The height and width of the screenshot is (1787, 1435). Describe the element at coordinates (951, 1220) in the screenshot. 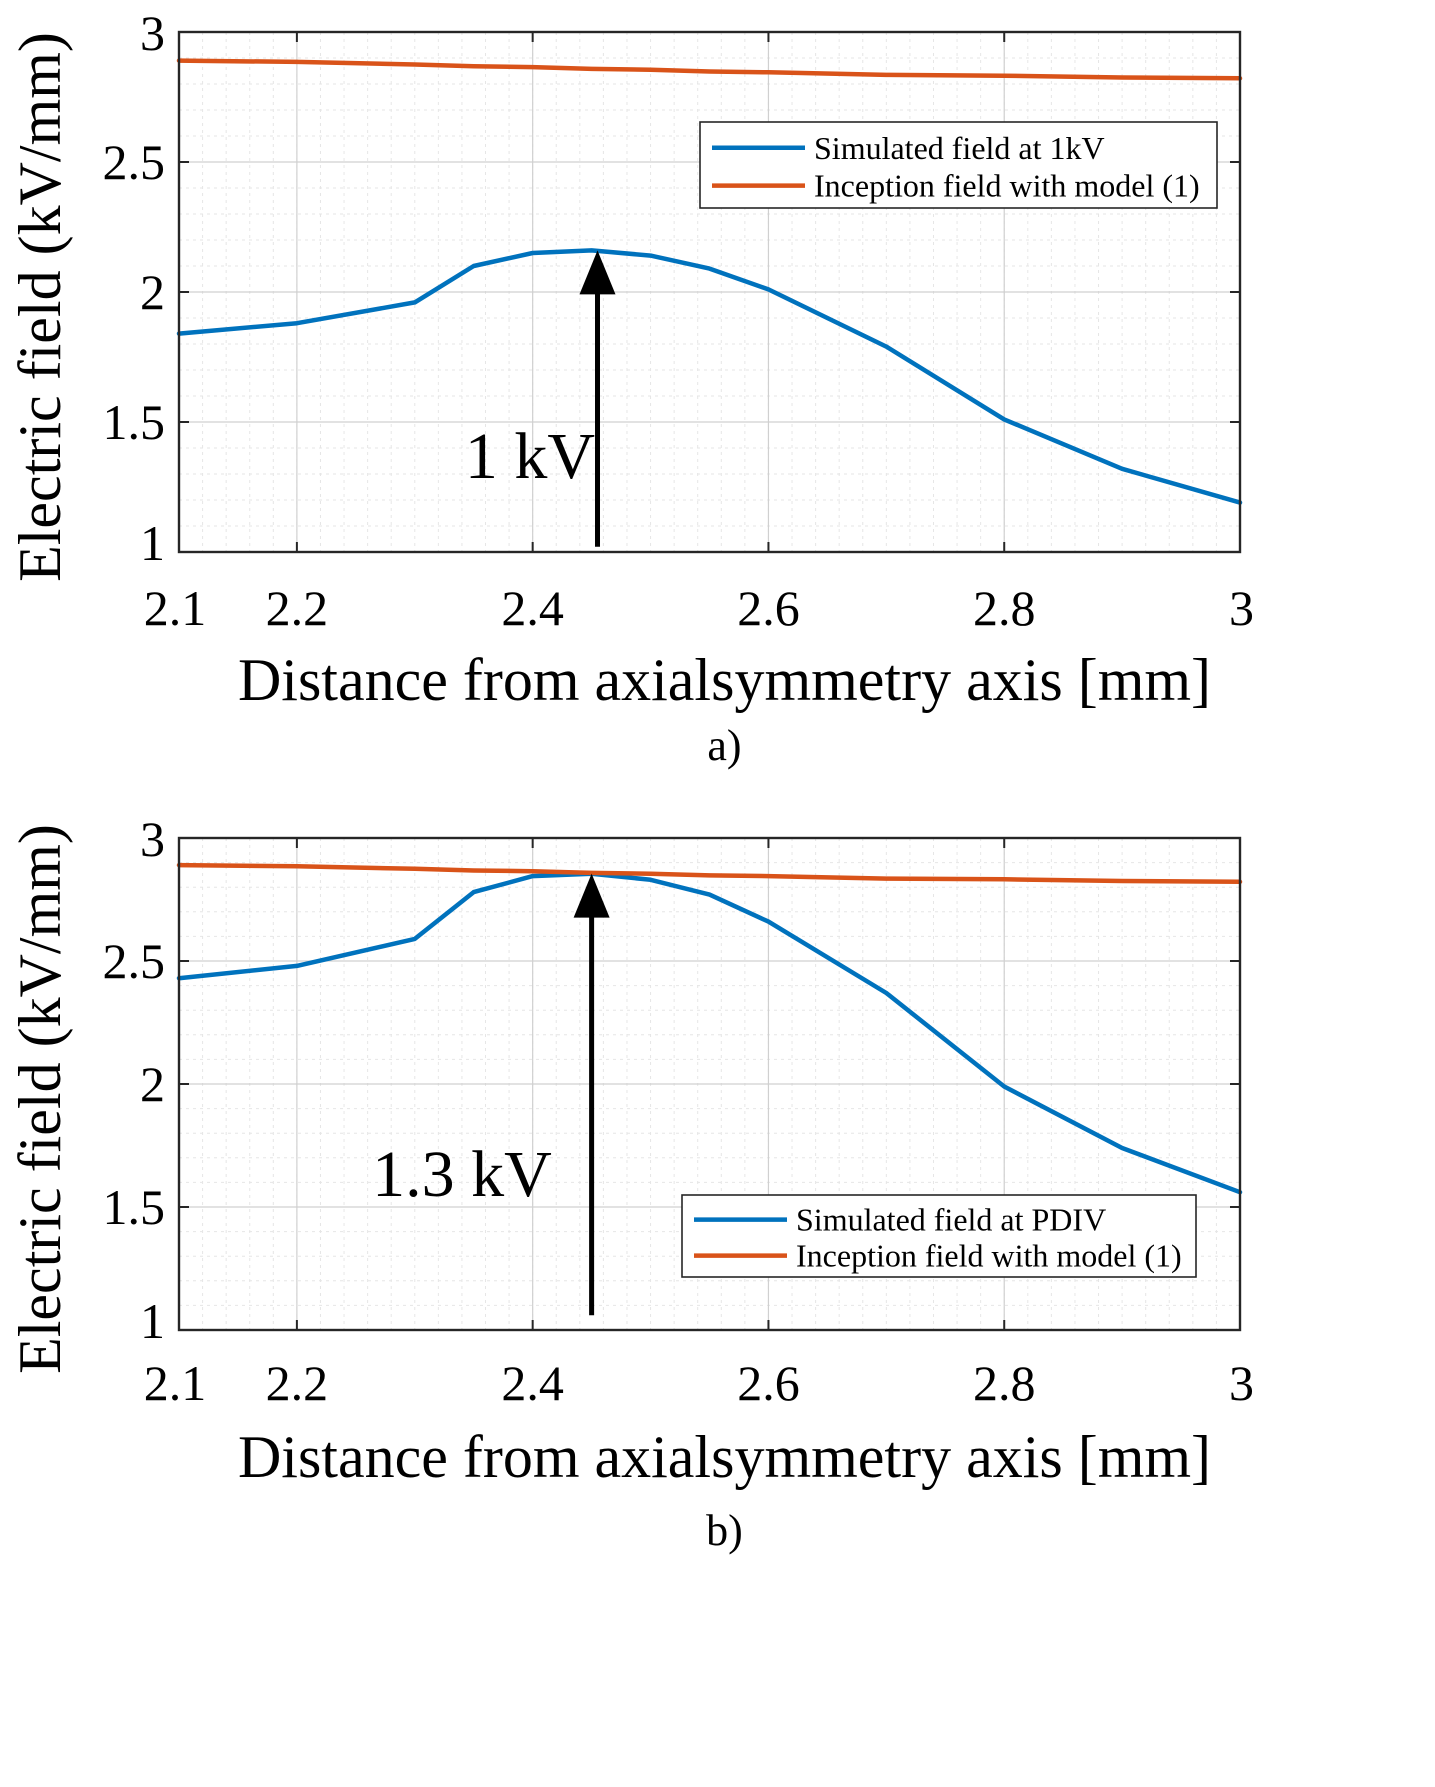

I see `legend-entry: Simulated field at PDIV` at that location.